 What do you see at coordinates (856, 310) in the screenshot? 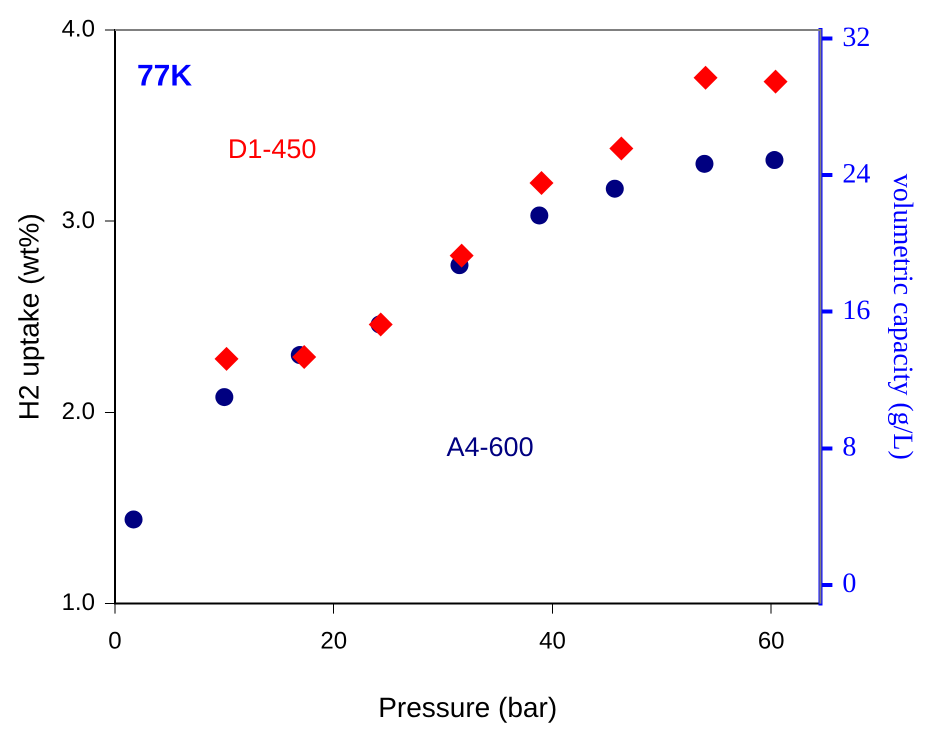
I see `y2-tick-label: 16` at bounding box center [856, 310].